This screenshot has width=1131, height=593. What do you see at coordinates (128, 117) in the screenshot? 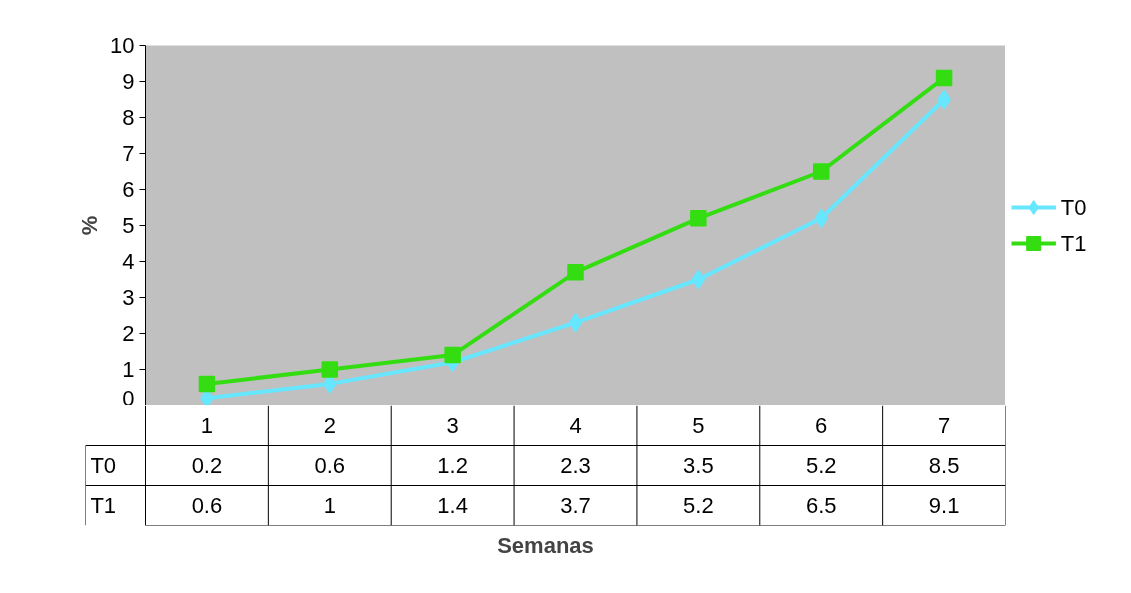
I see `y-tick-label: 8` at bounding box center [128, 117].